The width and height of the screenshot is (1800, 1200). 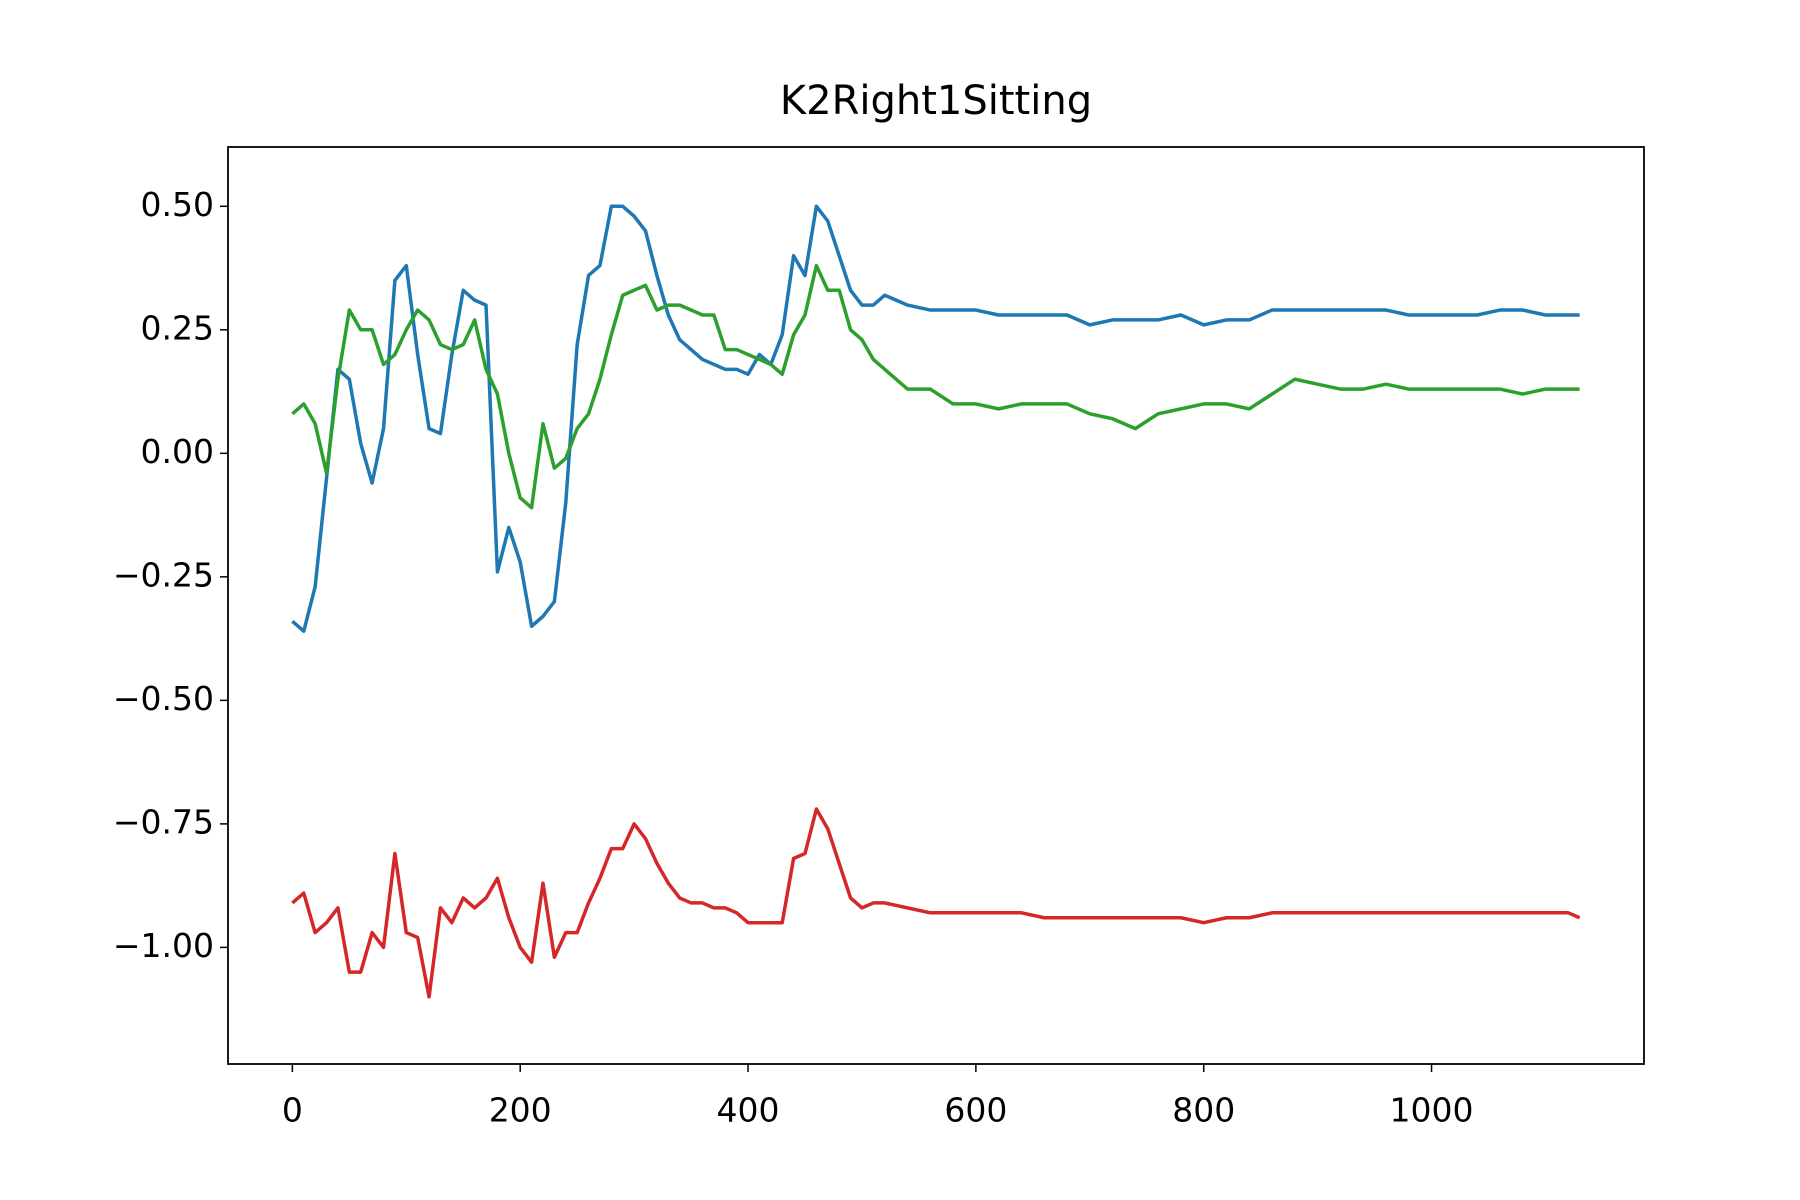 I want to click on y-tick-label: 0.25, so click(x=177, y=327).